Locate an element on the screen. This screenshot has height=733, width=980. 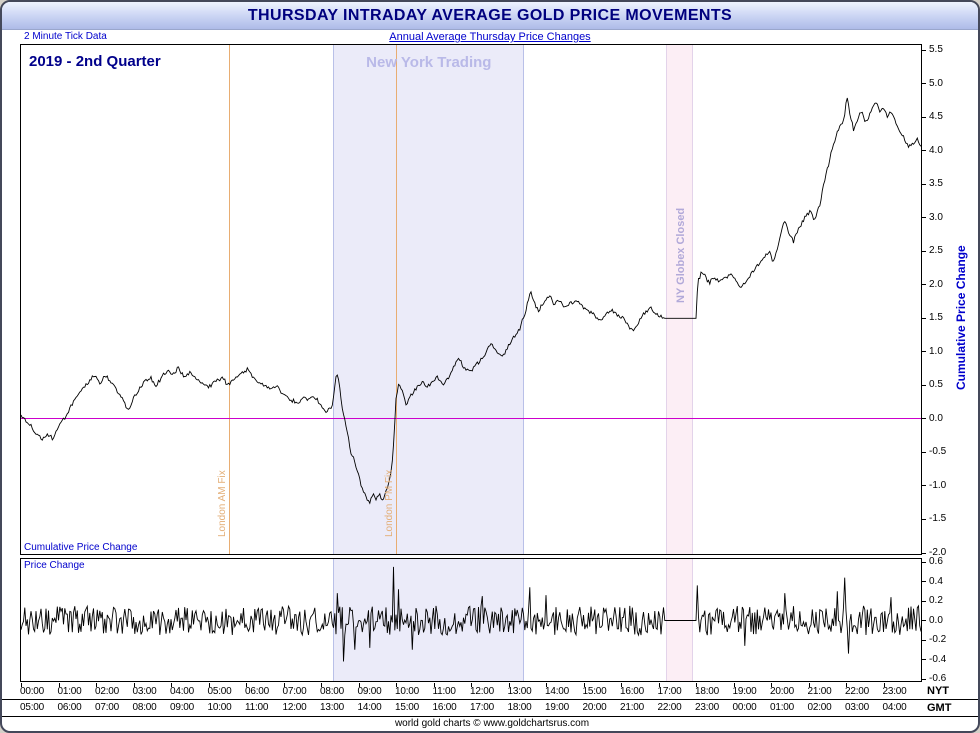
axis-tick-label: -0.5 is located at coordinates (938, 452).